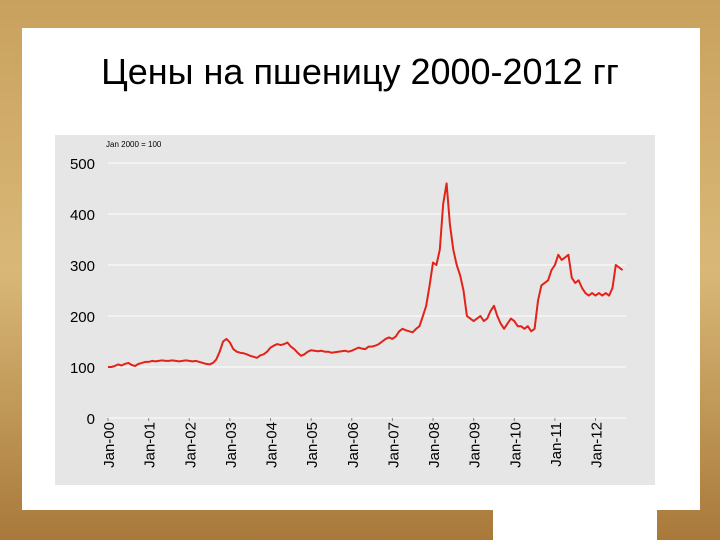 The width and height of the screenshot is (720, 545). Describe the element at coordinates (109, 445) in the screenshot. I see `x-tick-label: Jan-00` at that location.